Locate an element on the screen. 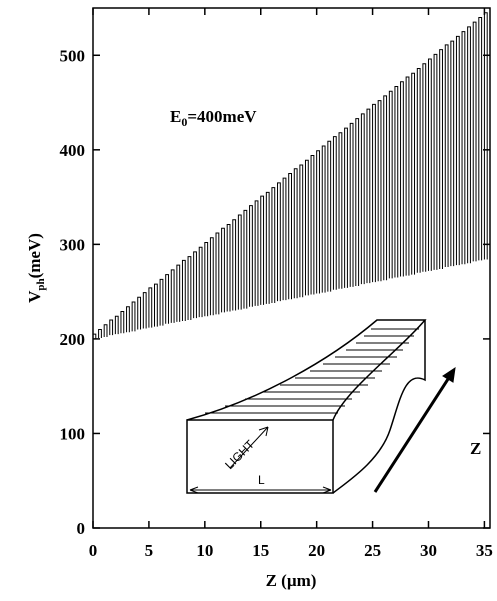  y-tick-label: 300 is located at coordinates (73, 244).